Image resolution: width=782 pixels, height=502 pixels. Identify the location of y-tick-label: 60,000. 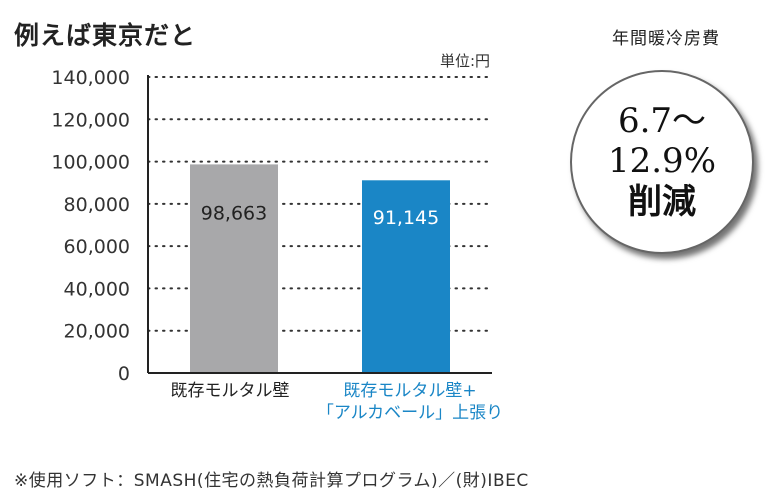
(97, 247).